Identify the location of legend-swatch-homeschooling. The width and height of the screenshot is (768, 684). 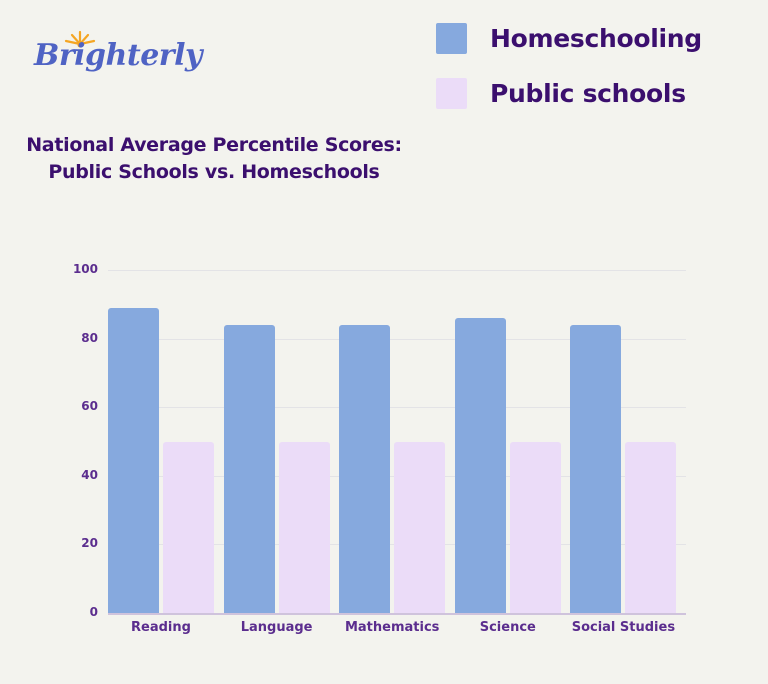
(451, 38).